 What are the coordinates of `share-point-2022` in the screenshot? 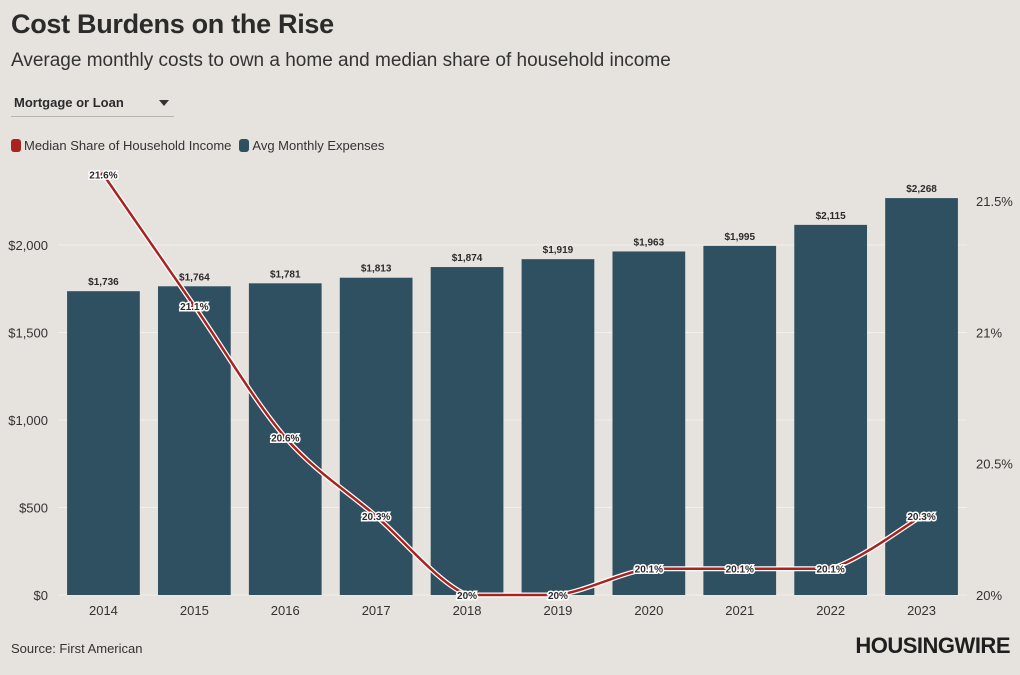 It's located at (830, 568).